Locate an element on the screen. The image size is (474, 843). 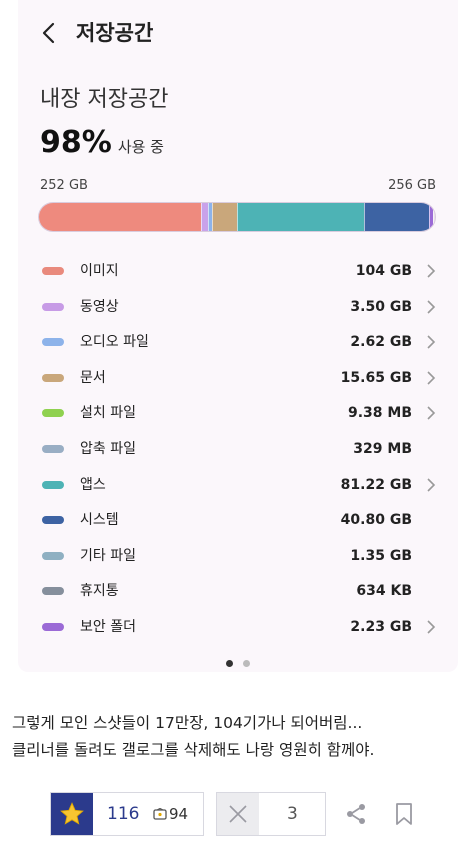
category-label: 동영상 is located at coordinates (99, 307).